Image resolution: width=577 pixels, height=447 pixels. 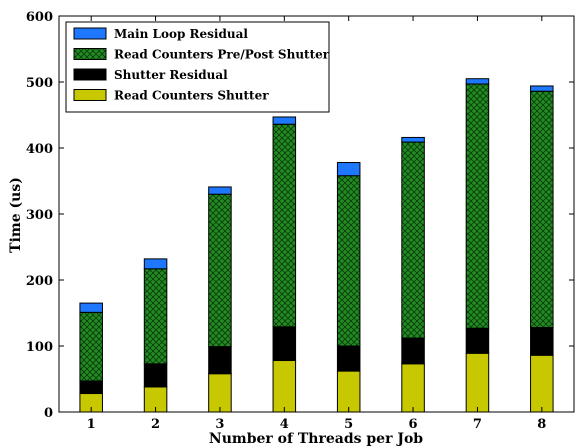 What do you see at coordinates (181, 34) in the screenshot?
I see `legend-label-0: Main Loop Residual` at bounding box center [181, 34].